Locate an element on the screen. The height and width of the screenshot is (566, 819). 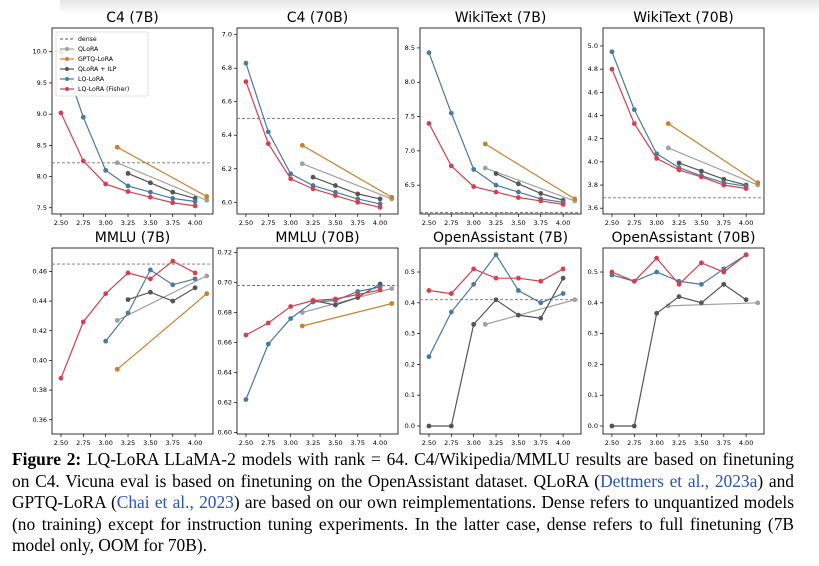
x-tick-label: 4.00 is located at coordinates (195, 442).